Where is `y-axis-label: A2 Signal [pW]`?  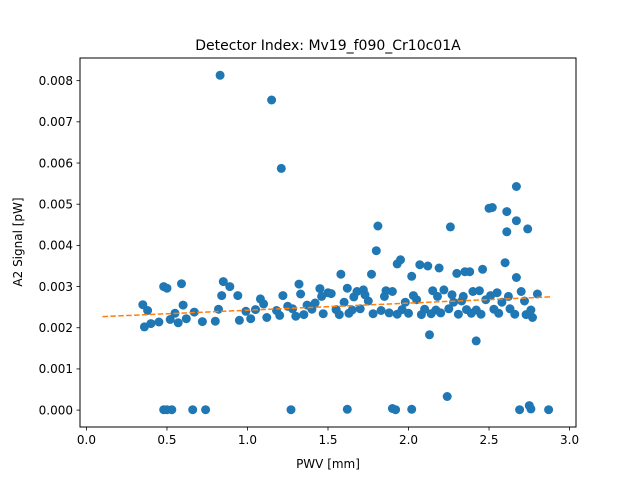
y-axis-label: A2 Signal [pW] is located at coordinates (18, 241).